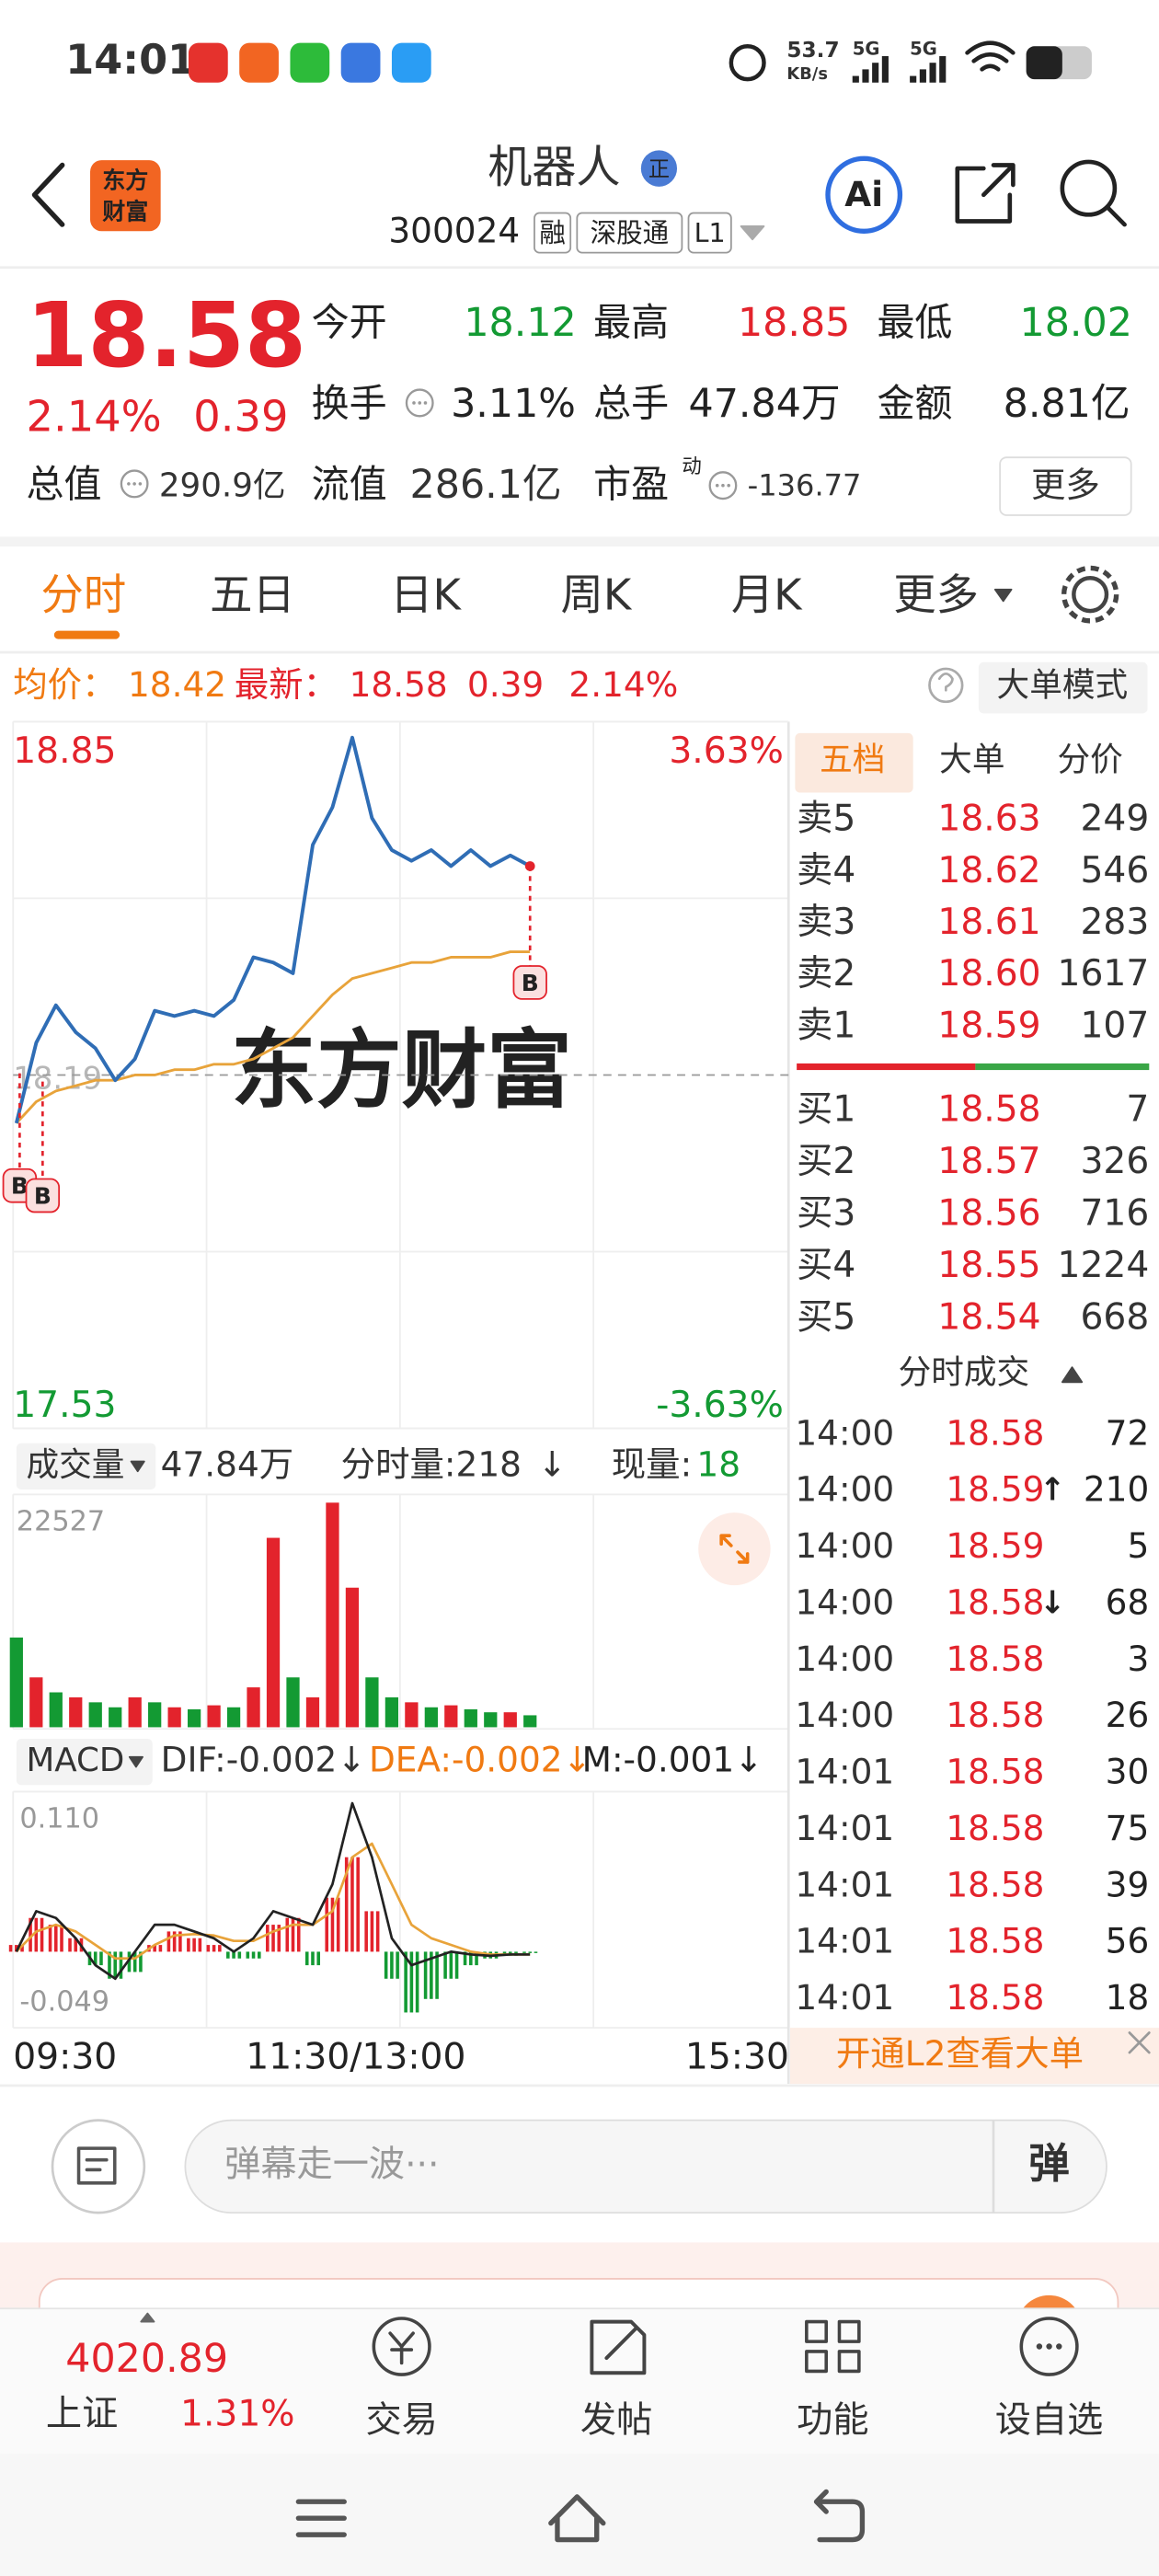 Image resolution: width=1159 pixels, height=2576 pixels. What do you see at coordinates (529, 866) in the screenshot?
I see `trade-dot` at bounding box center [529, 866].